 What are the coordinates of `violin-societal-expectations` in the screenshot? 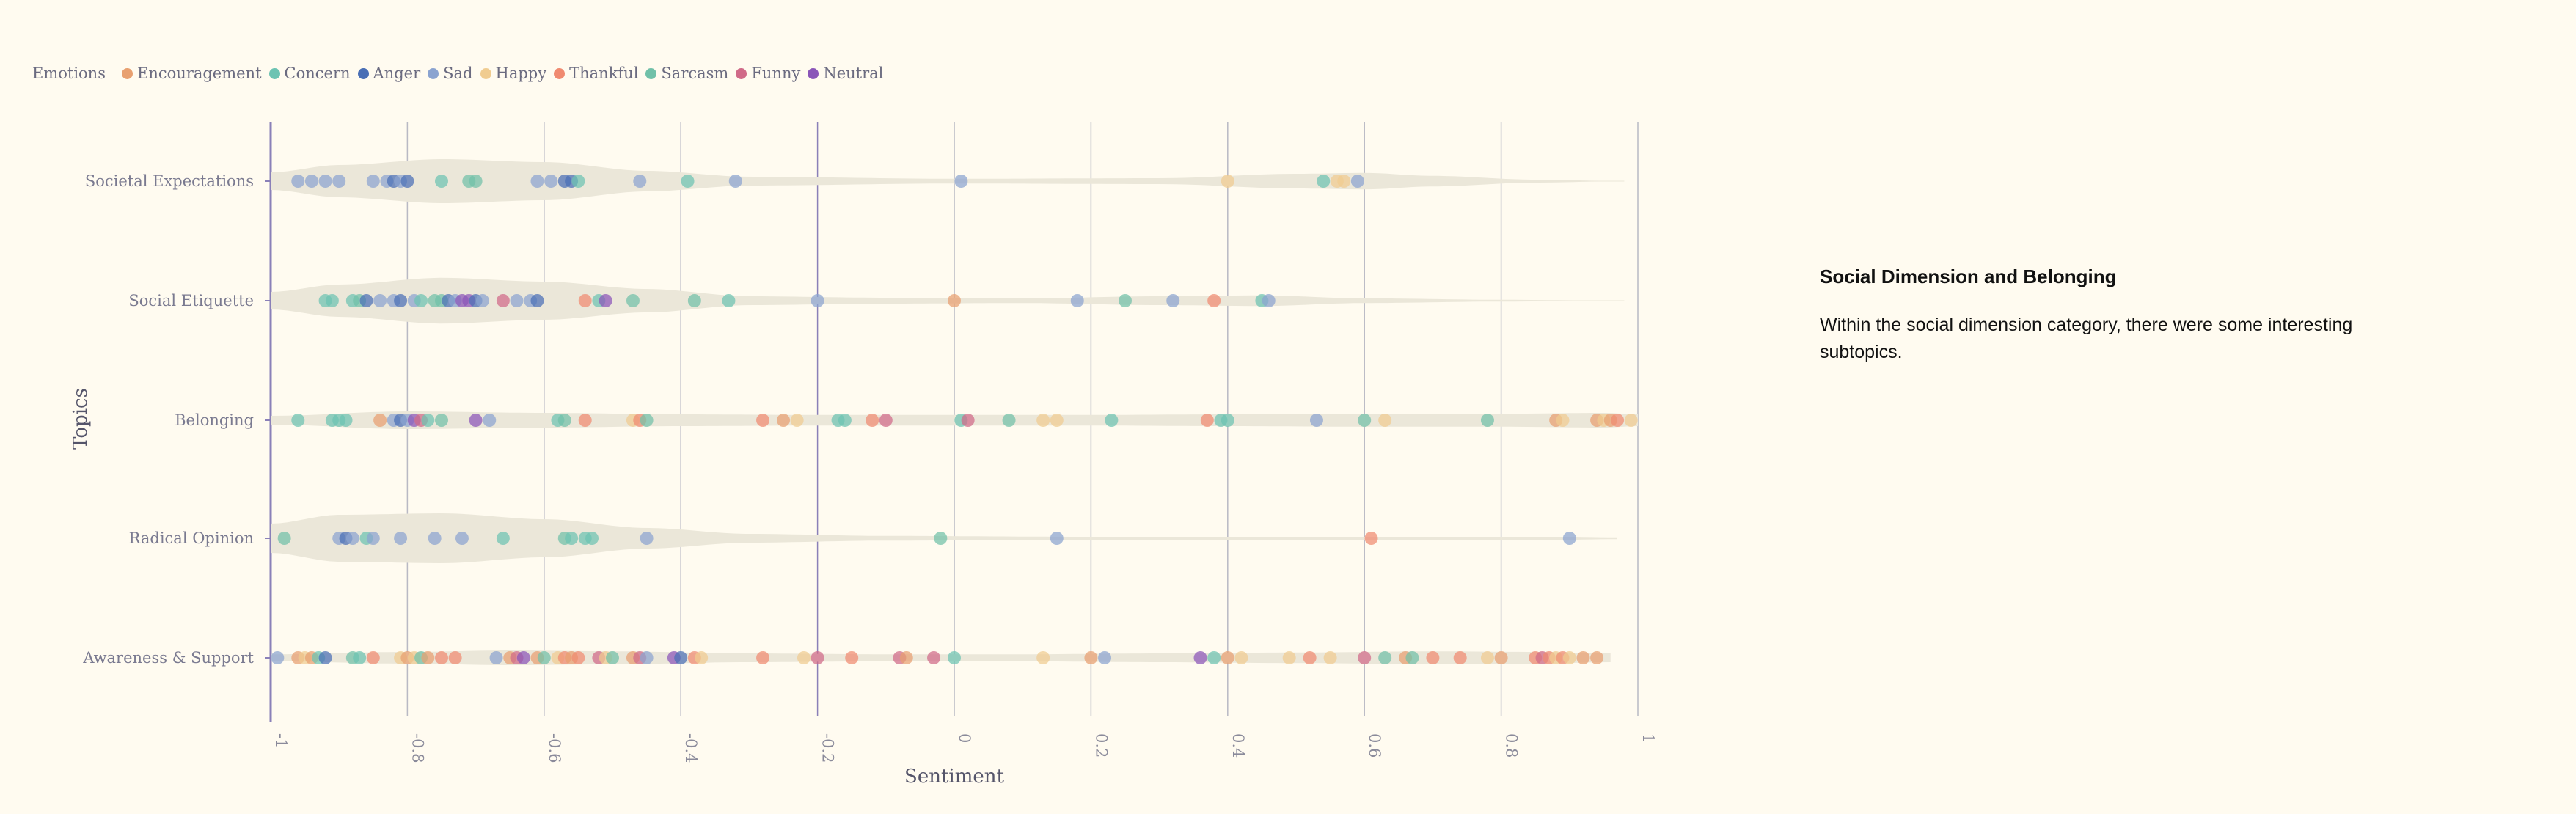 It's located at (948, 181).